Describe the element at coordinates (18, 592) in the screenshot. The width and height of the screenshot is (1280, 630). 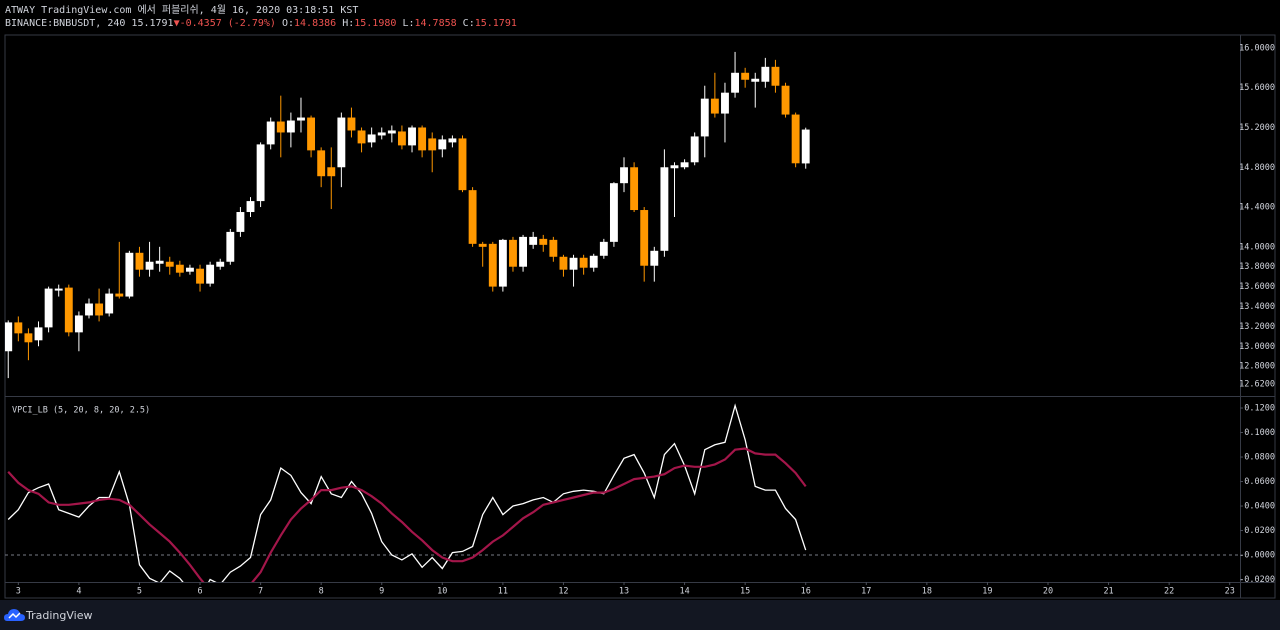
I see `x-tick-label: 3` at that location.